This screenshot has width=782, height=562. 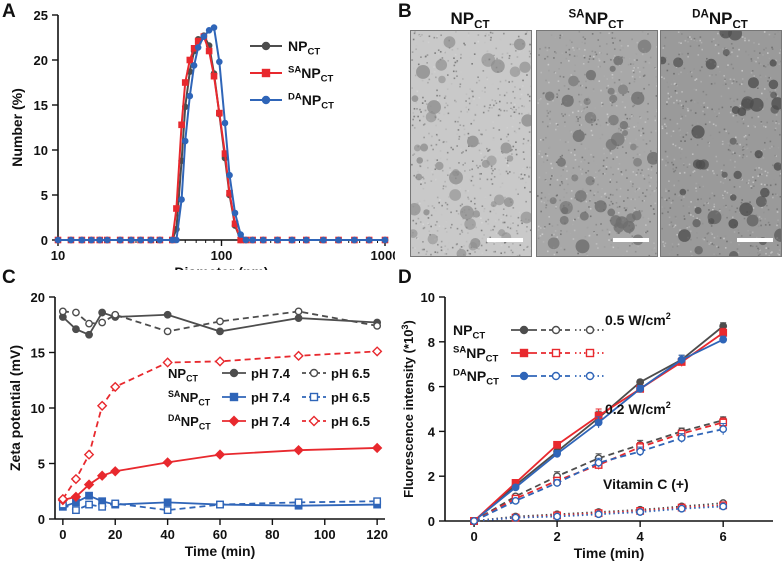 What do you see at coordinates (405, 326) in the screenshot?
I see `y-axis-label-sup: 3` at bounding box center [405, 326].